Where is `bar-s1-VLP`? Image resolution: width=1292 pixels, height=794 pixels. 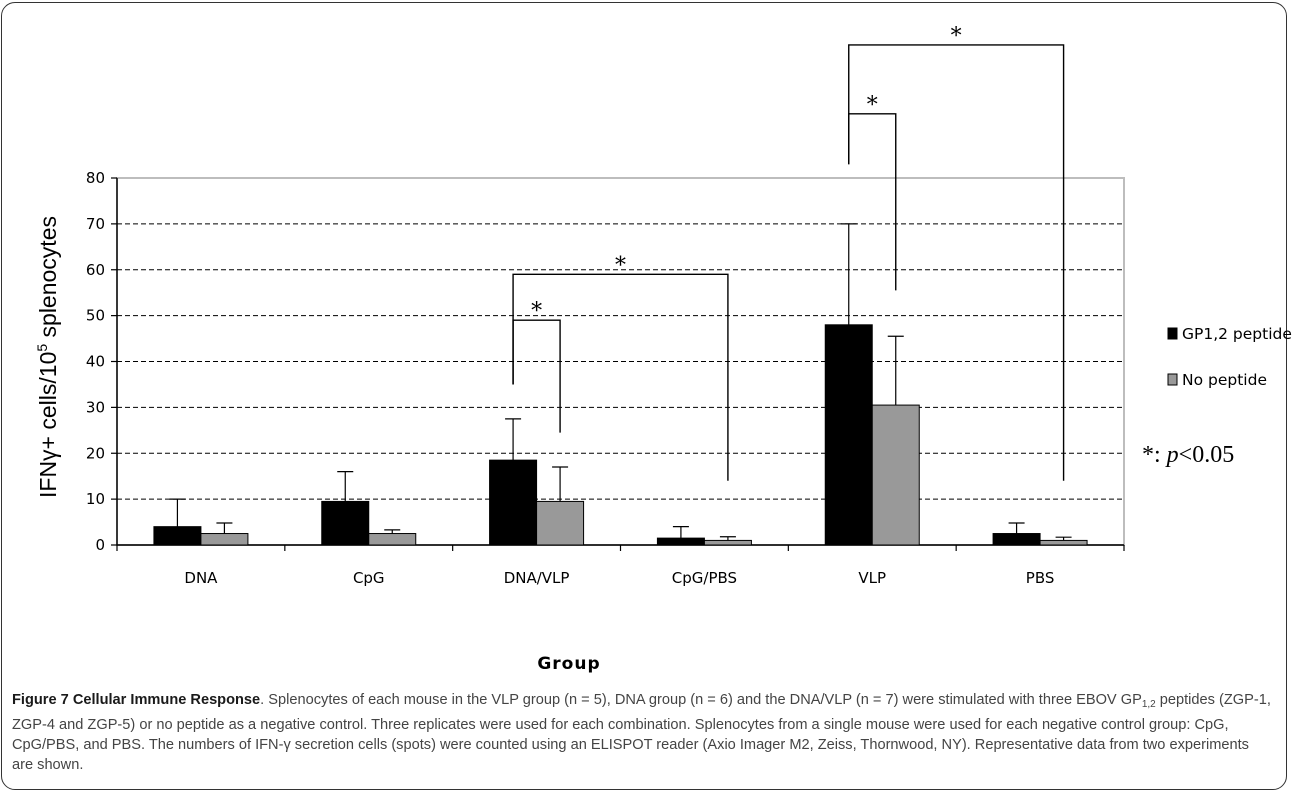
bar-s1-VLP is located at coordinates (895, 475).